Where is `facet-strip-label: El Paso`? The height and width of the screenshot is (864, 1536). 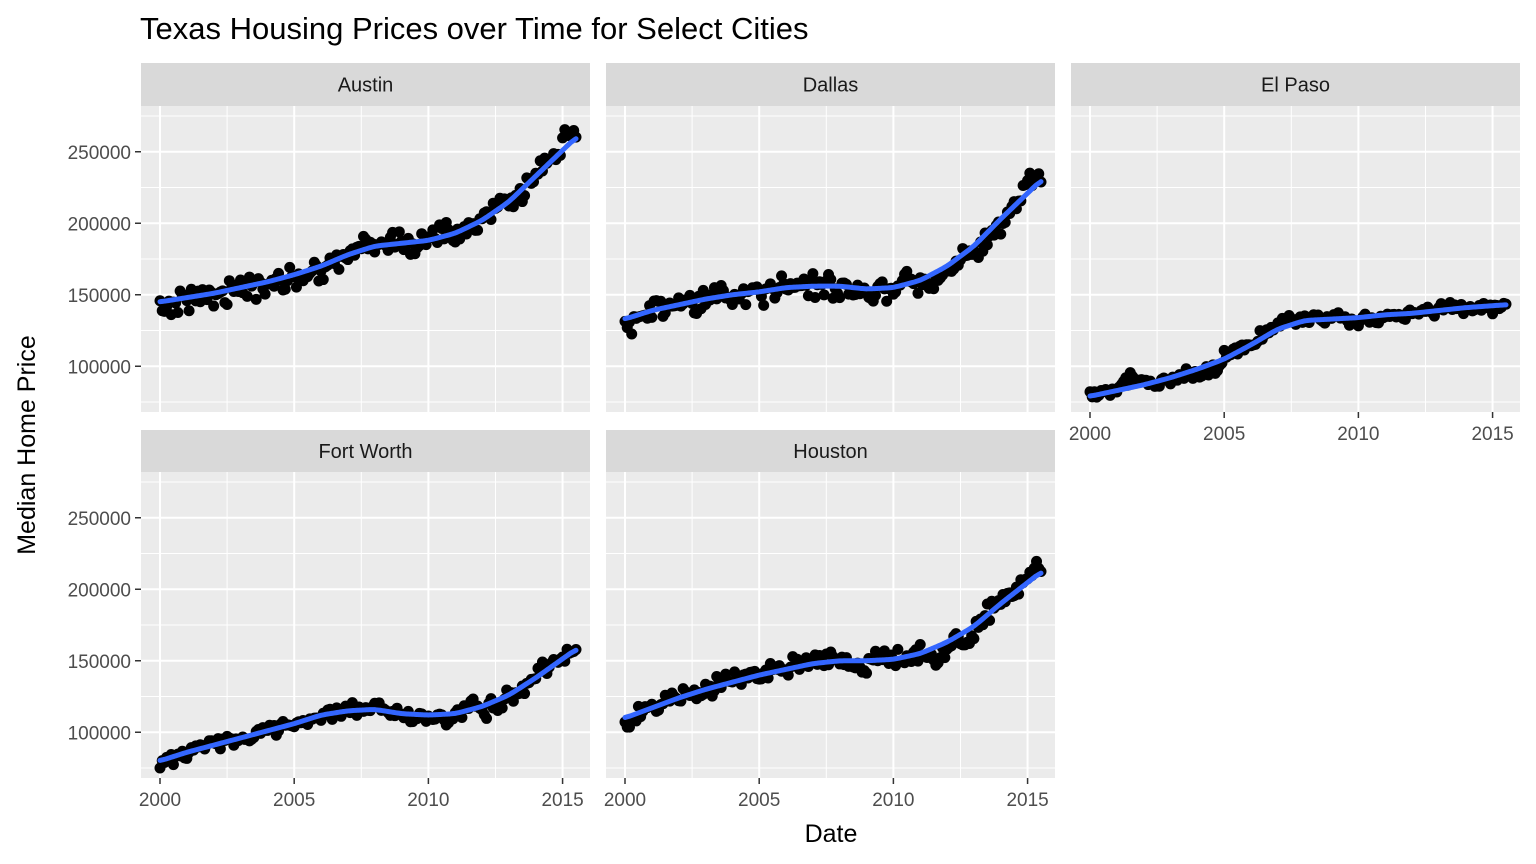 facet-strip-label: El Paso is located at coordinates (1295, 86).